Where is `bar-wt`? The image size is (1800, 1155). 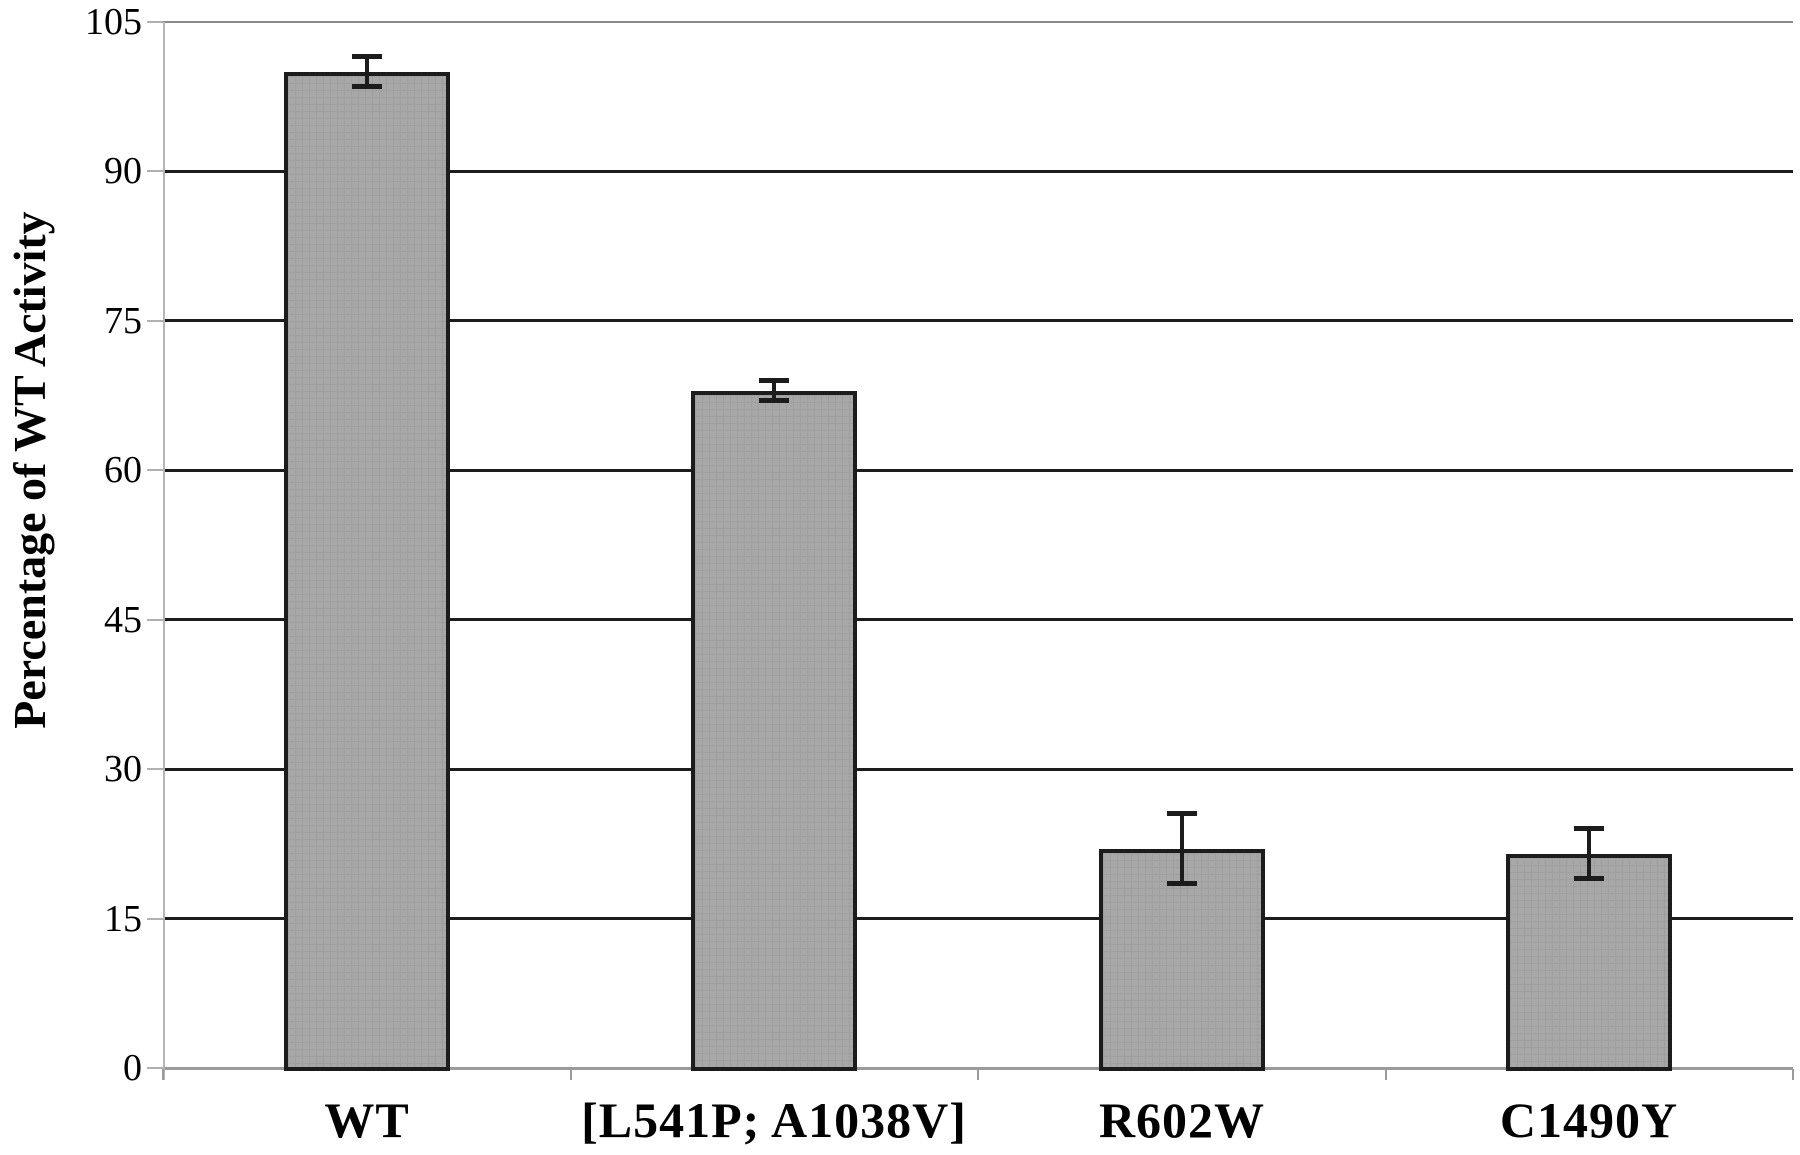
bar-wt is located at coordinates (367, 571).